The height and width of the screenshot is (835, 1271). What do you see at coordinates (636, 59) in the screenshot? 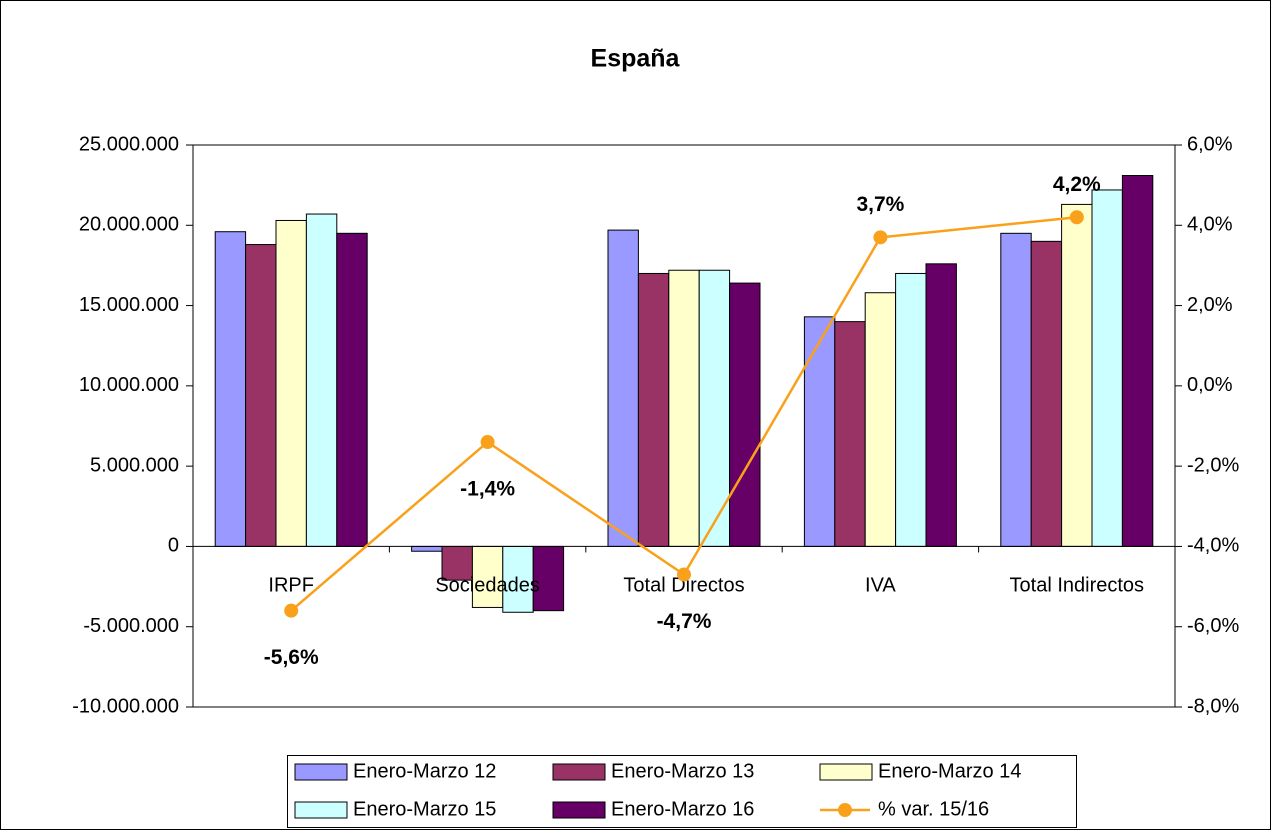
I see `chart-title: España` at bounding box center [636, 59].